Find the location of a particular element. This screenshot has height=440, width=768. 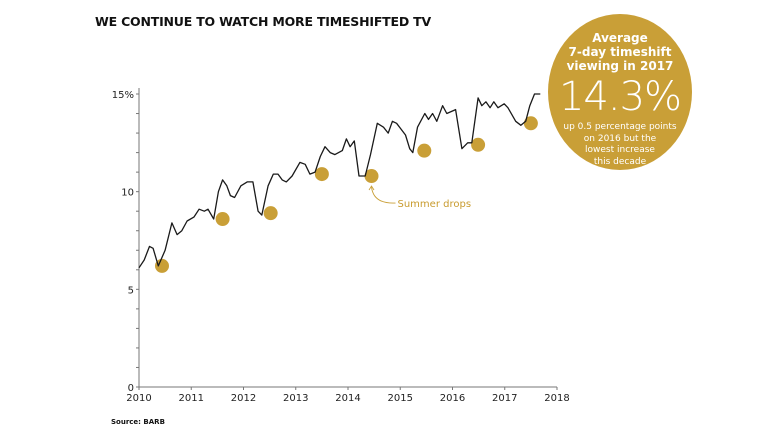

annotation-group: Summer drops is located at coordinates (420, 197).